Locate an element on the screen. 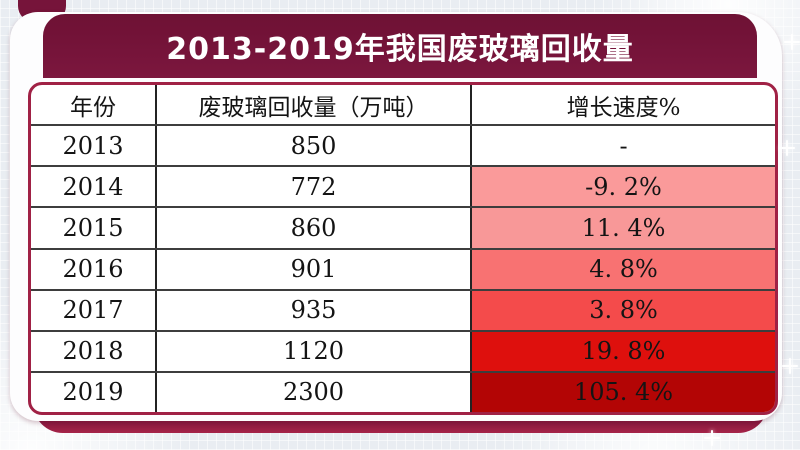  table-row-2013: 2013 850 - is located at coordinates (403, 147).